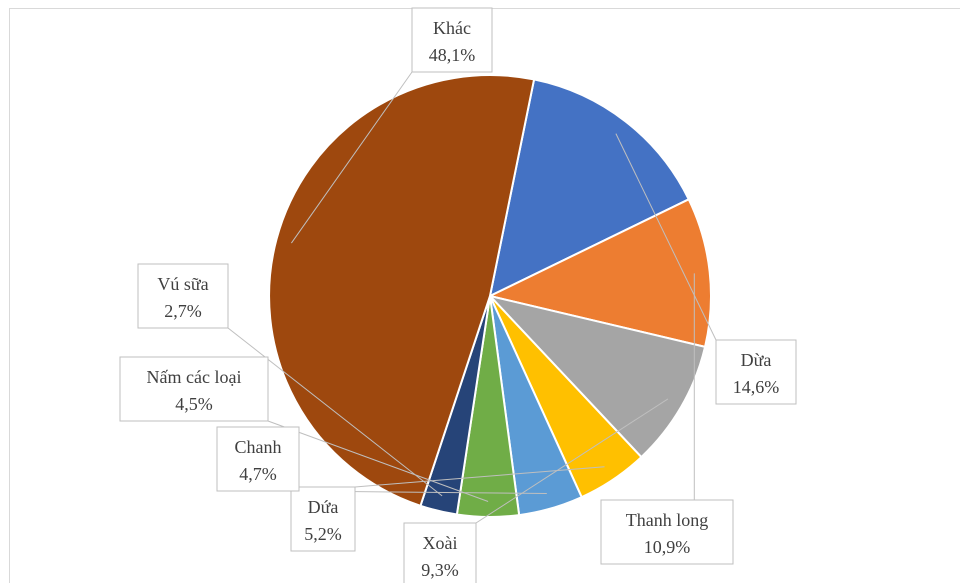 This screenshot has width=960, height=583. I want to click on slice-category-label: Thanh long, so click(667, 520).